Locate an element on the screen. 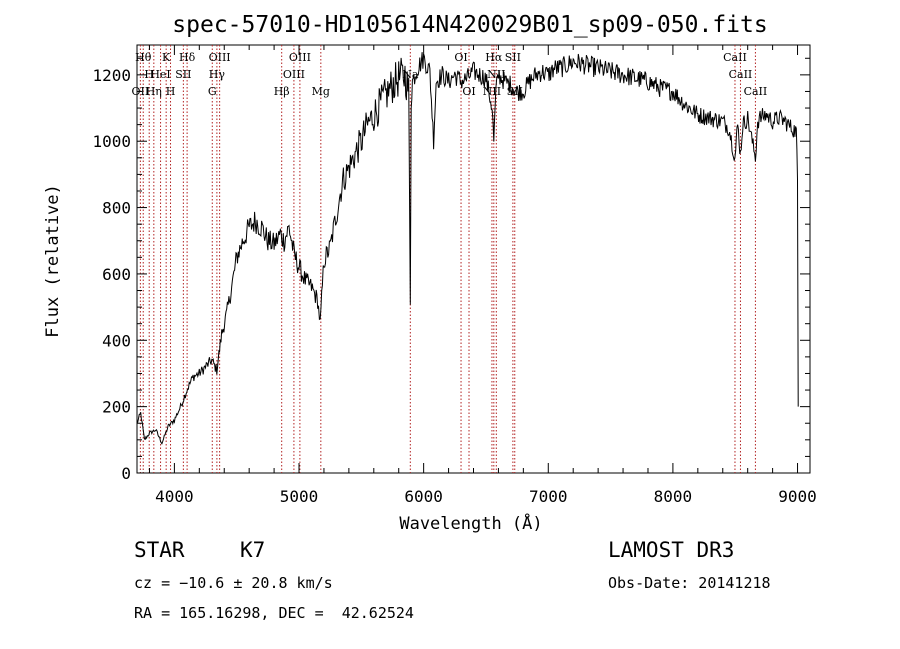  x-tick-label: 7000 is located at coordinates (548, 496).